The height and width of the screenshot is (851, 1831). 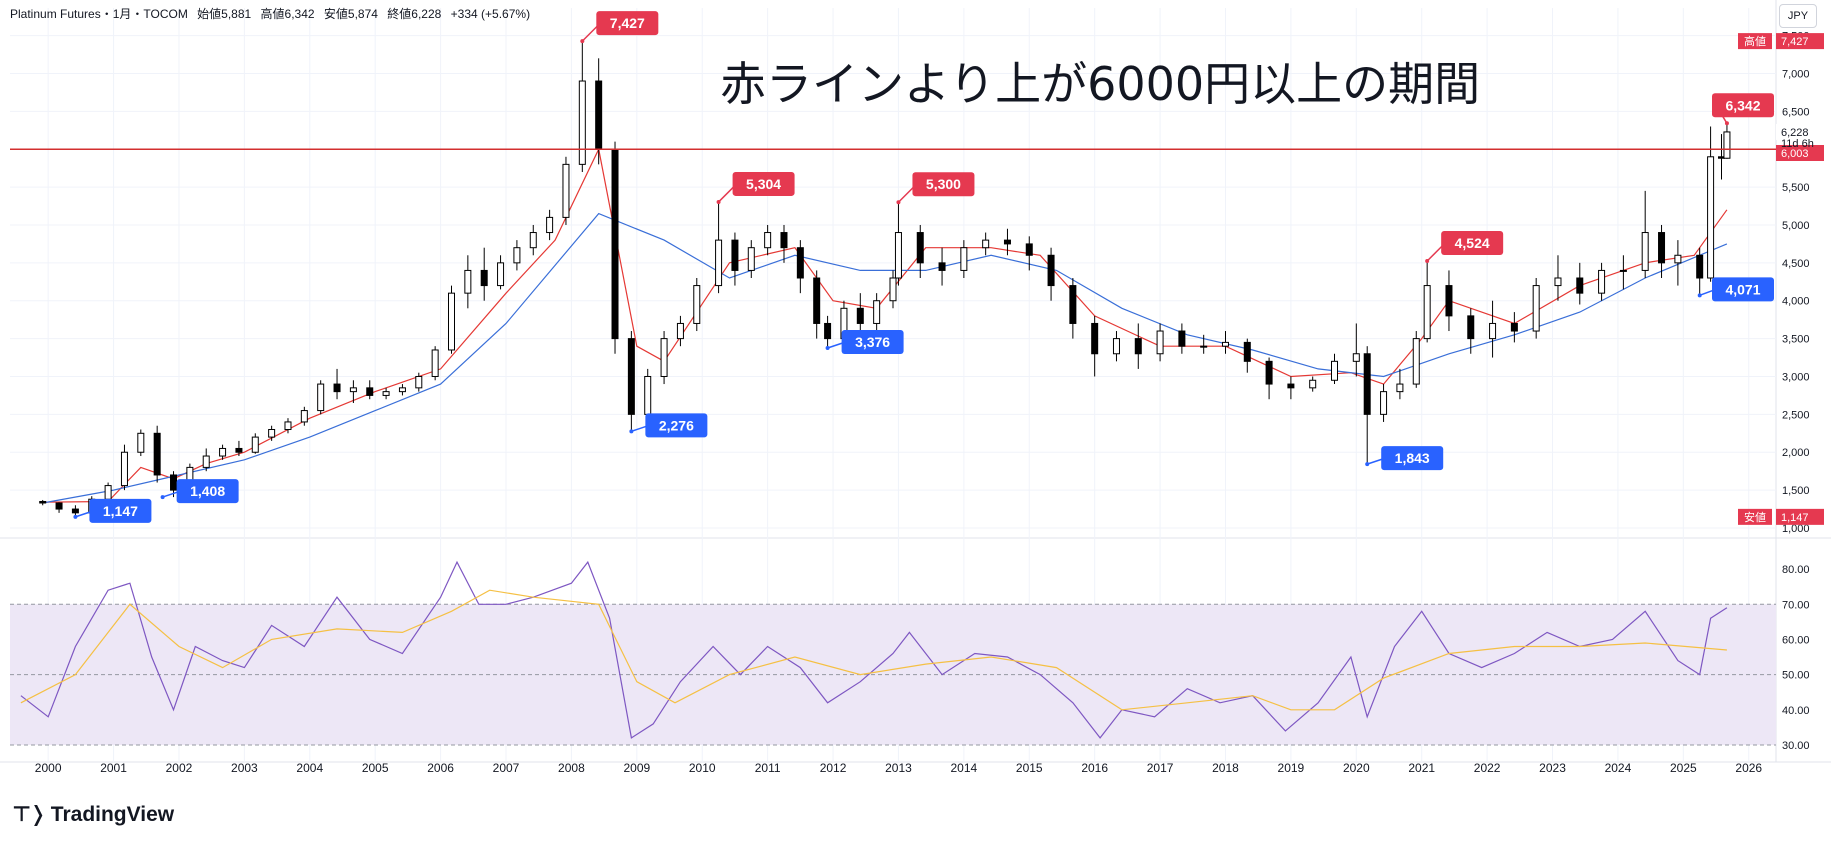 What do you see at coordinates (207, 491) in the screenshot?
I see `callout-text: 1,408` at bounding box center [207, 491].